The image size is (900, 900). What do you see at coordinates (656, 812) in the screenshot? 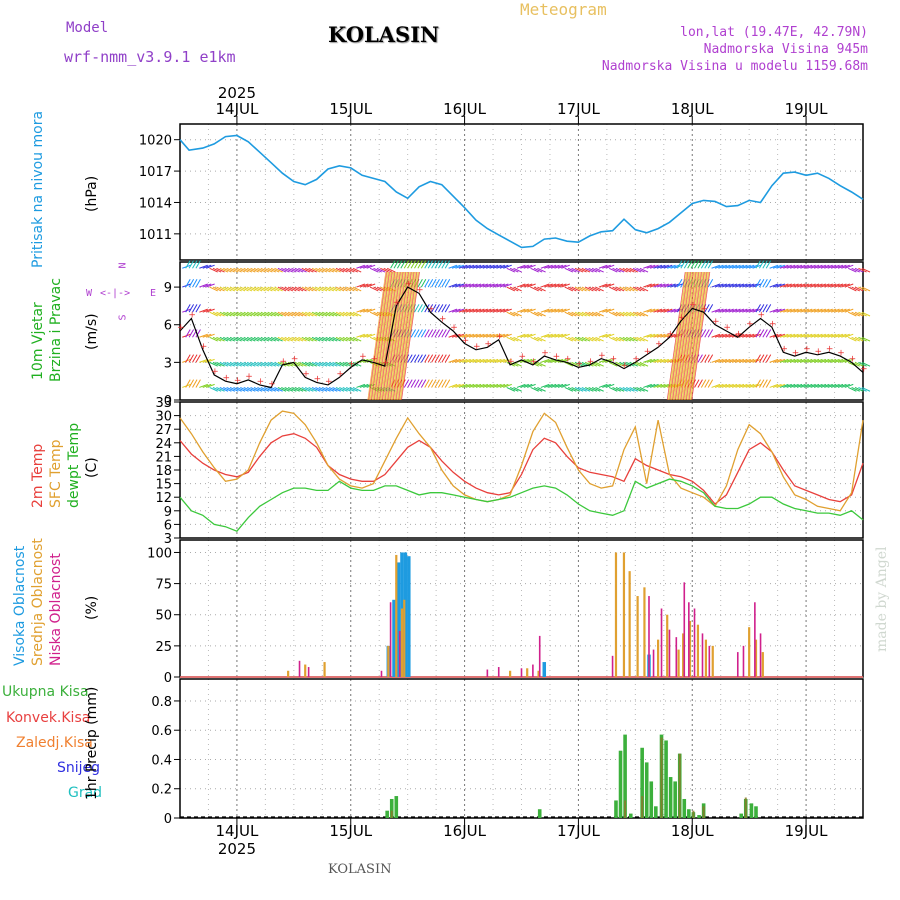
I see `precip-total-bar` at bounding box center [656, 812].